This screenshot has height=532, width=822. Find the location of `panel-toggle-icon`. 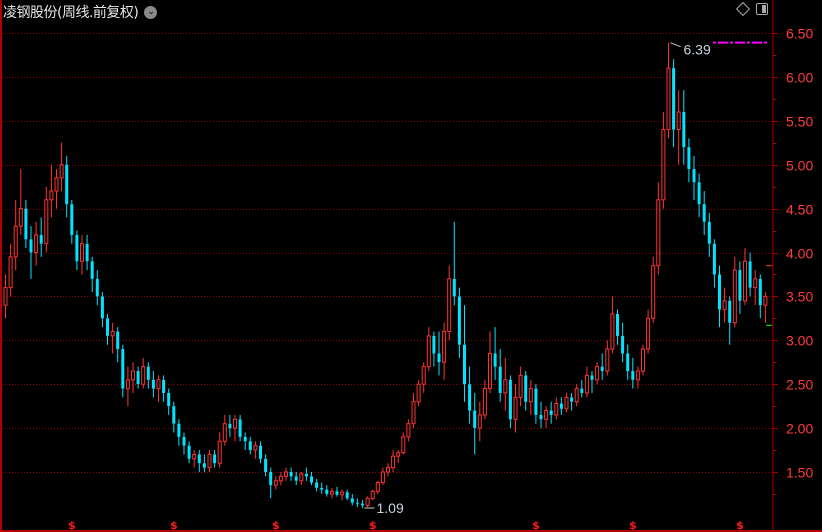

panel-toggle-icon is located at coordinates (762, 9).